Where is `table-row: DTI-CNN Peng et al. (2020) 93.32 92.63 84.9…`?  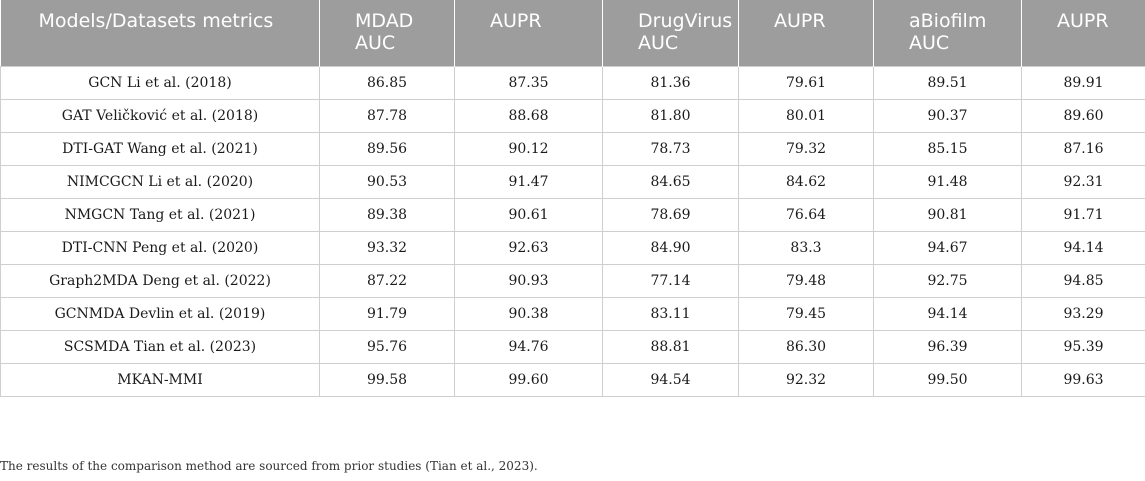 table-row: DTI-CNN Peng et al. (2020) 93.32 92.63 84.9… is located at coordinates (572, 247).